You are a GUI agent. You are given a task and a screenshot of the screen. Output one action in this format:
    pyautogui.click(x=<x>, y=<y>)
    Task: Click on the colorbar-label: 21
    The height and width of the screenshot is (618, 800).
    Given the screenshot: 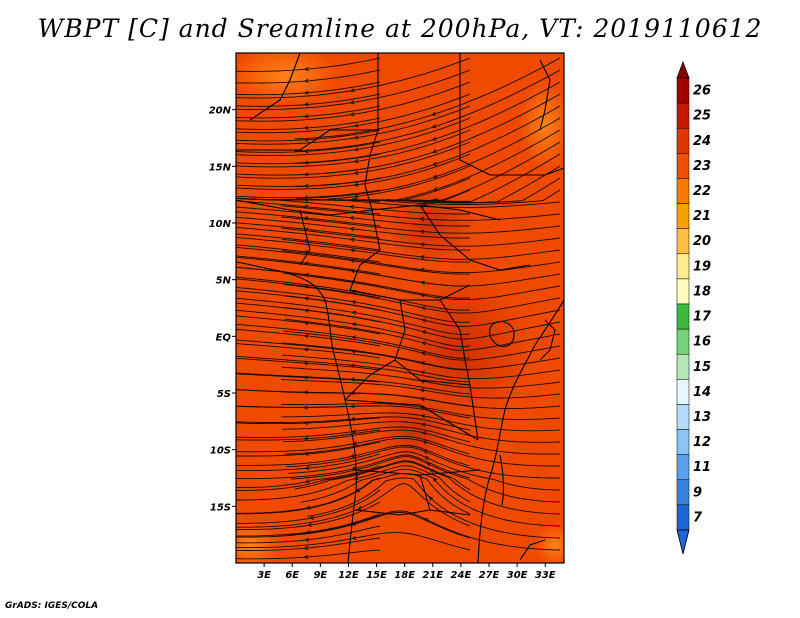 What is the action you would take?
    pyautogui.click(x=702, y=216)
    